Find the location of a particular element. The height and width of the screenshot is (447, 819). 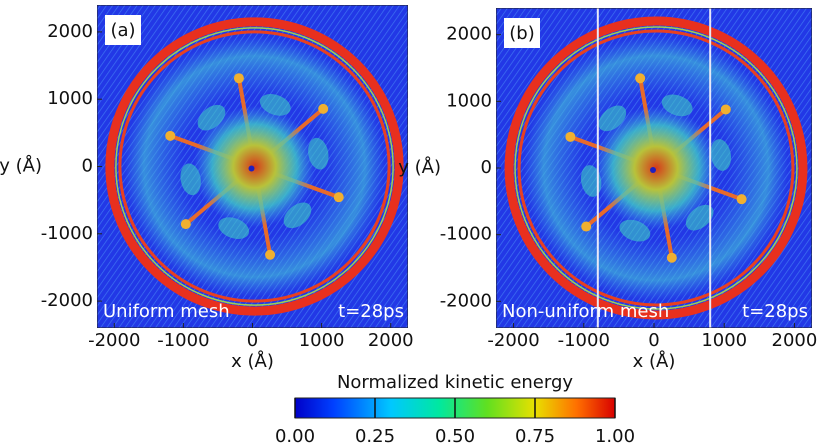

colorbar-tick-label: 0.25 is located at coordinates (375, 436).